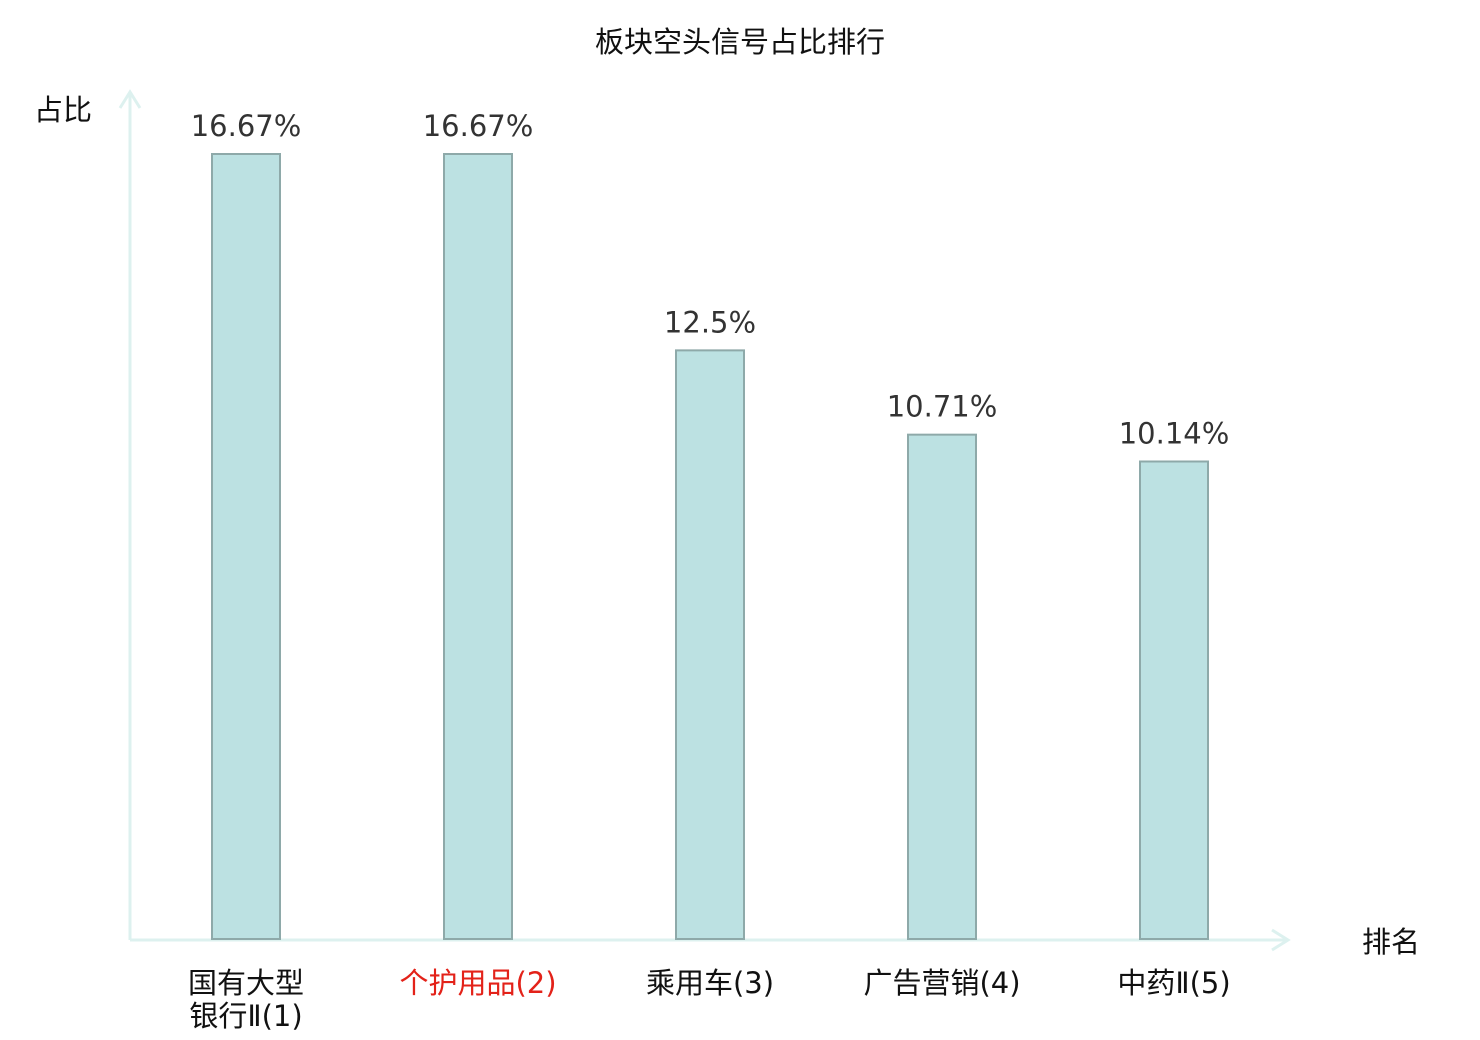 This screenshot has height=1040, width=1480. Describe the element at coordinates (63, 110) in the screenshot. I see `y-axis-label: 占比` at that location.